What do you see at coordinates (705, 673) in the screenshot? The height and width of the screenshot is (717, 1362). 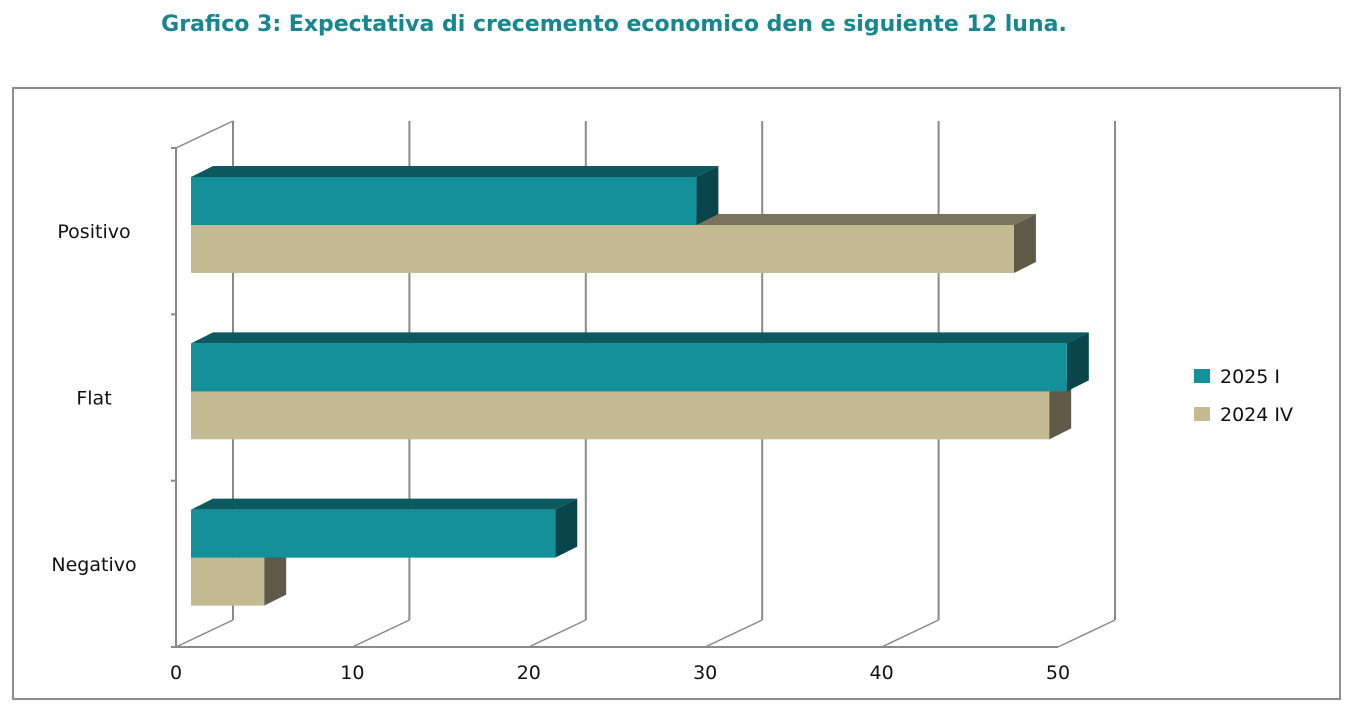 I see `x-tick-label: 30` at bounding box center [705, 673].